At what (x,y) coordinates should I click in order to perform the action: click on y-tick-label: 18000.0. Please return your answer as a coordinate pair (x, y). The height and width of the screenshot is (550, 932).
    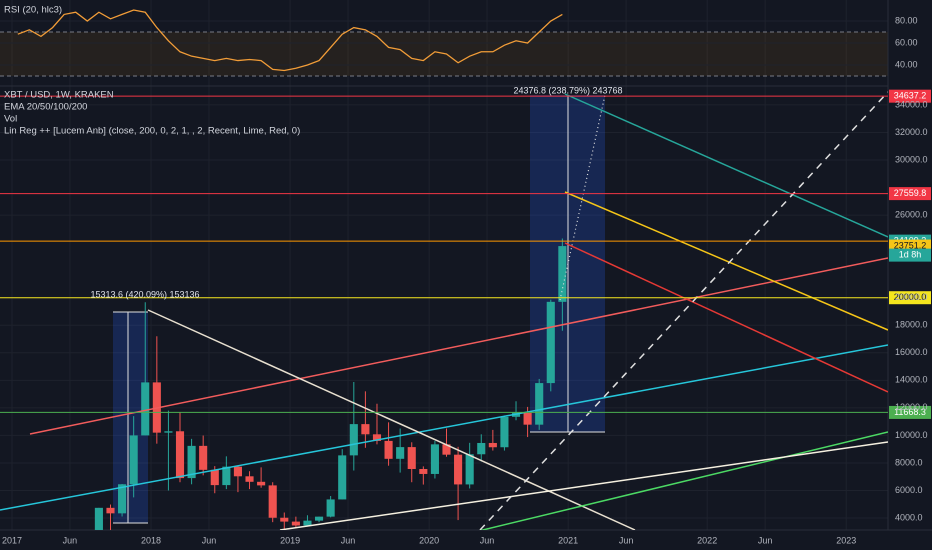
    Looking at the image, I should click on (911, 325).